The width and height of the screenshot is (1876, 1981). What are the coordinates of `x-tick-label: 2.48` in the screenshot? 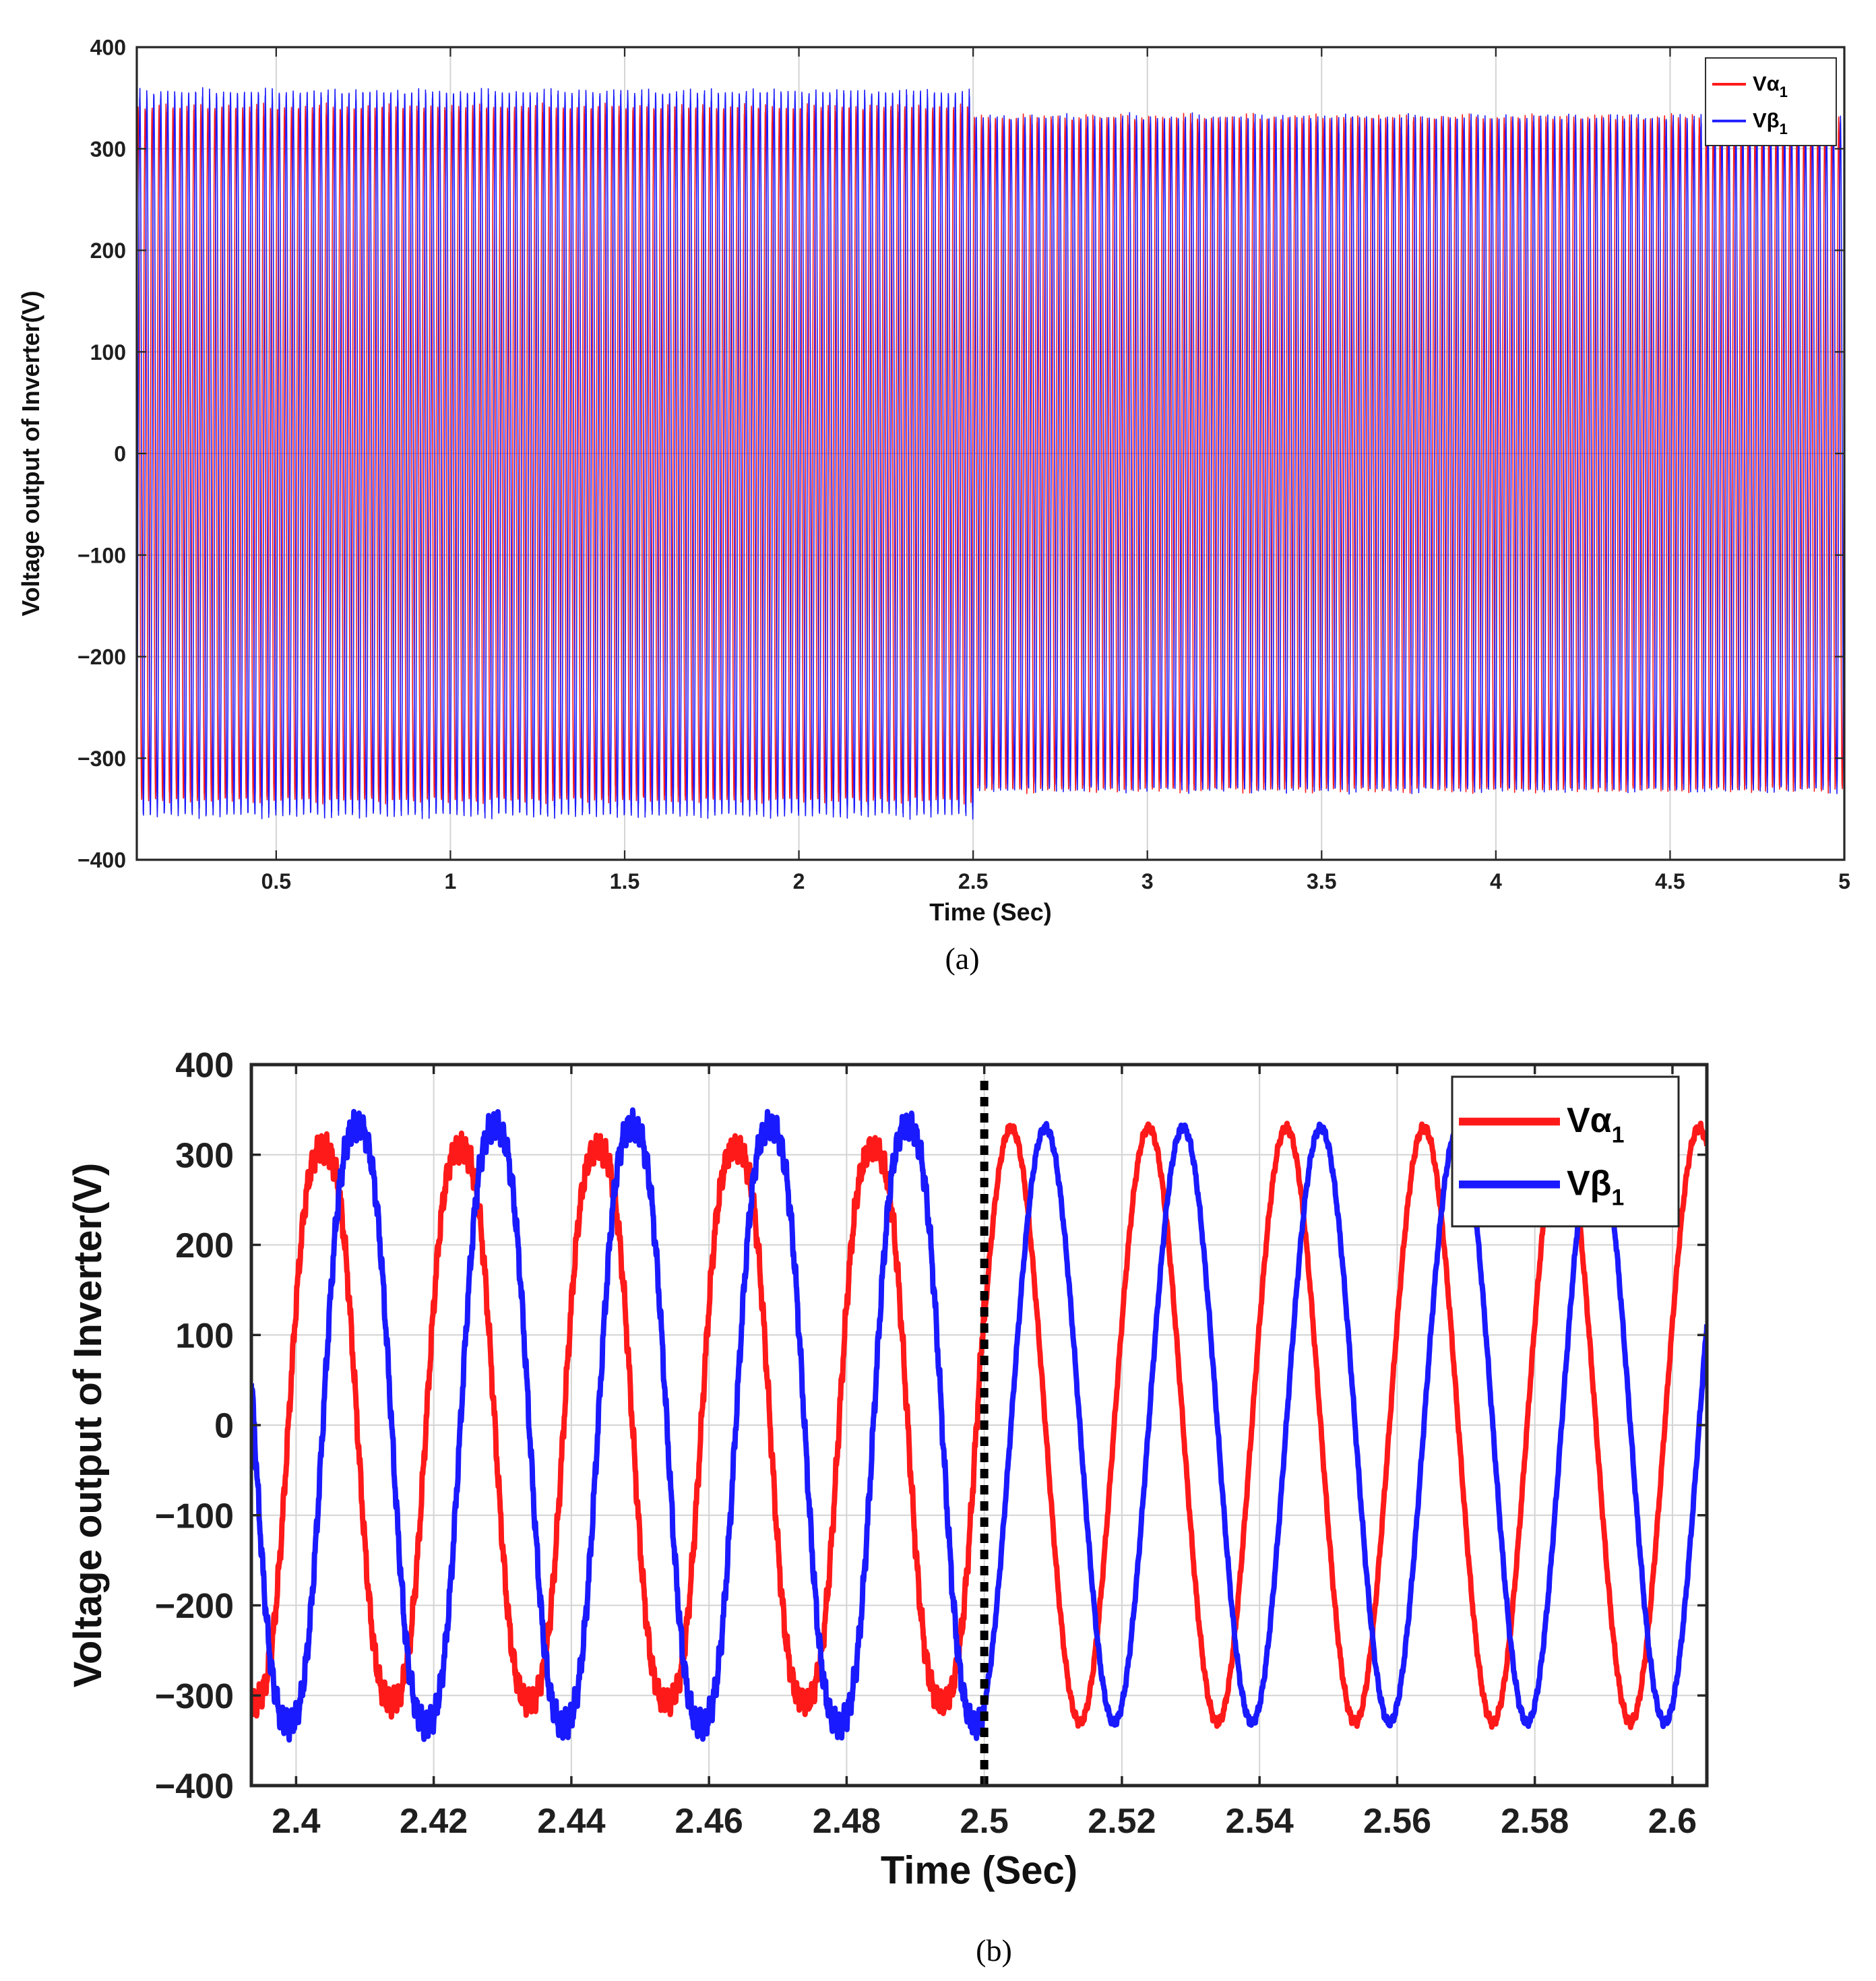 It's located at (847, 1822).